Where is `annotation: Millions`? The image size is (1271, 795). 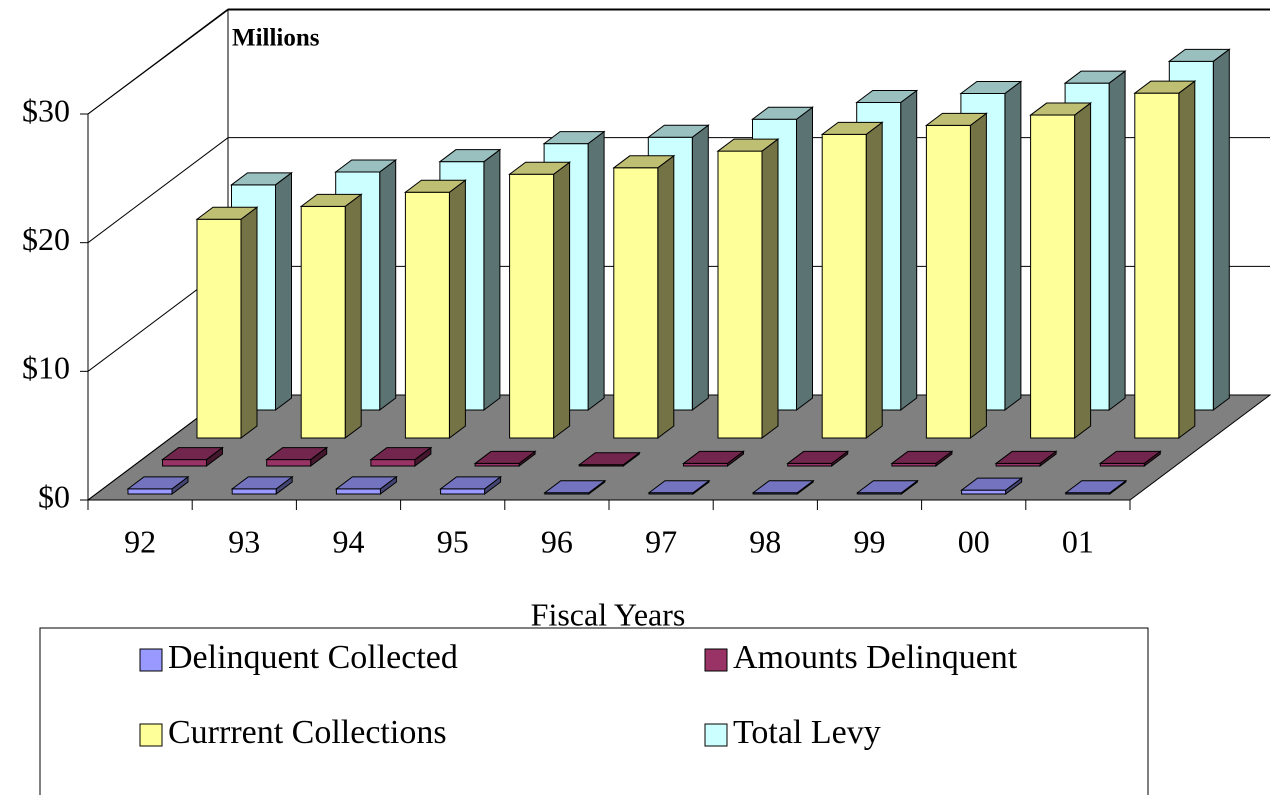
annotation: Millions is located at coordinates (276, 38).